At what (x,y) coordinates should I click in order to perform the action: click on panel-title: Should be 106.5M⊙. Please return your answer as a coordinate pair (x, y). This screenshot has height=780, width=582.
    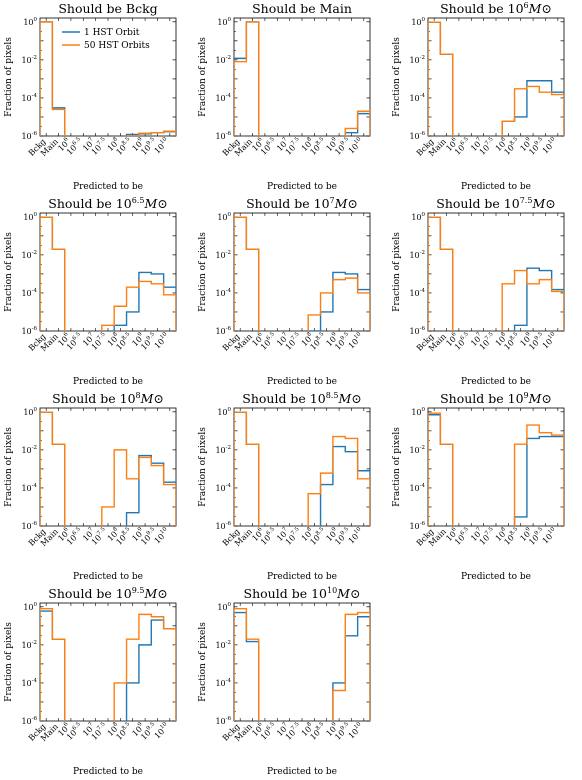
    Looking at the image, I should click on (107, 203).